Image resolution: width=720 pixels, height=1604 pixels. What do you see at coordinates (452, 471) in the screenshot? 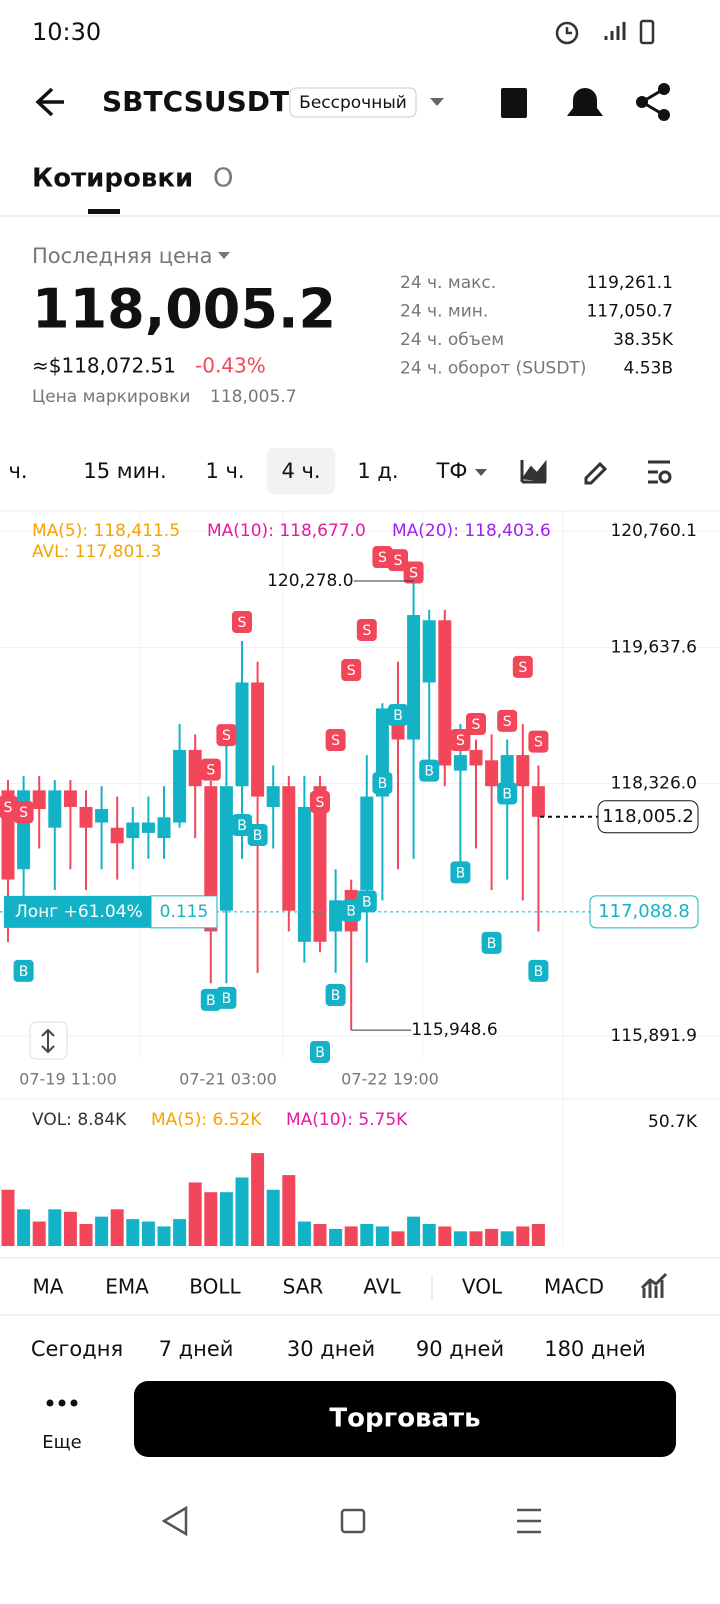
I see `interval: ТФ` at bounding box center [452, 471].